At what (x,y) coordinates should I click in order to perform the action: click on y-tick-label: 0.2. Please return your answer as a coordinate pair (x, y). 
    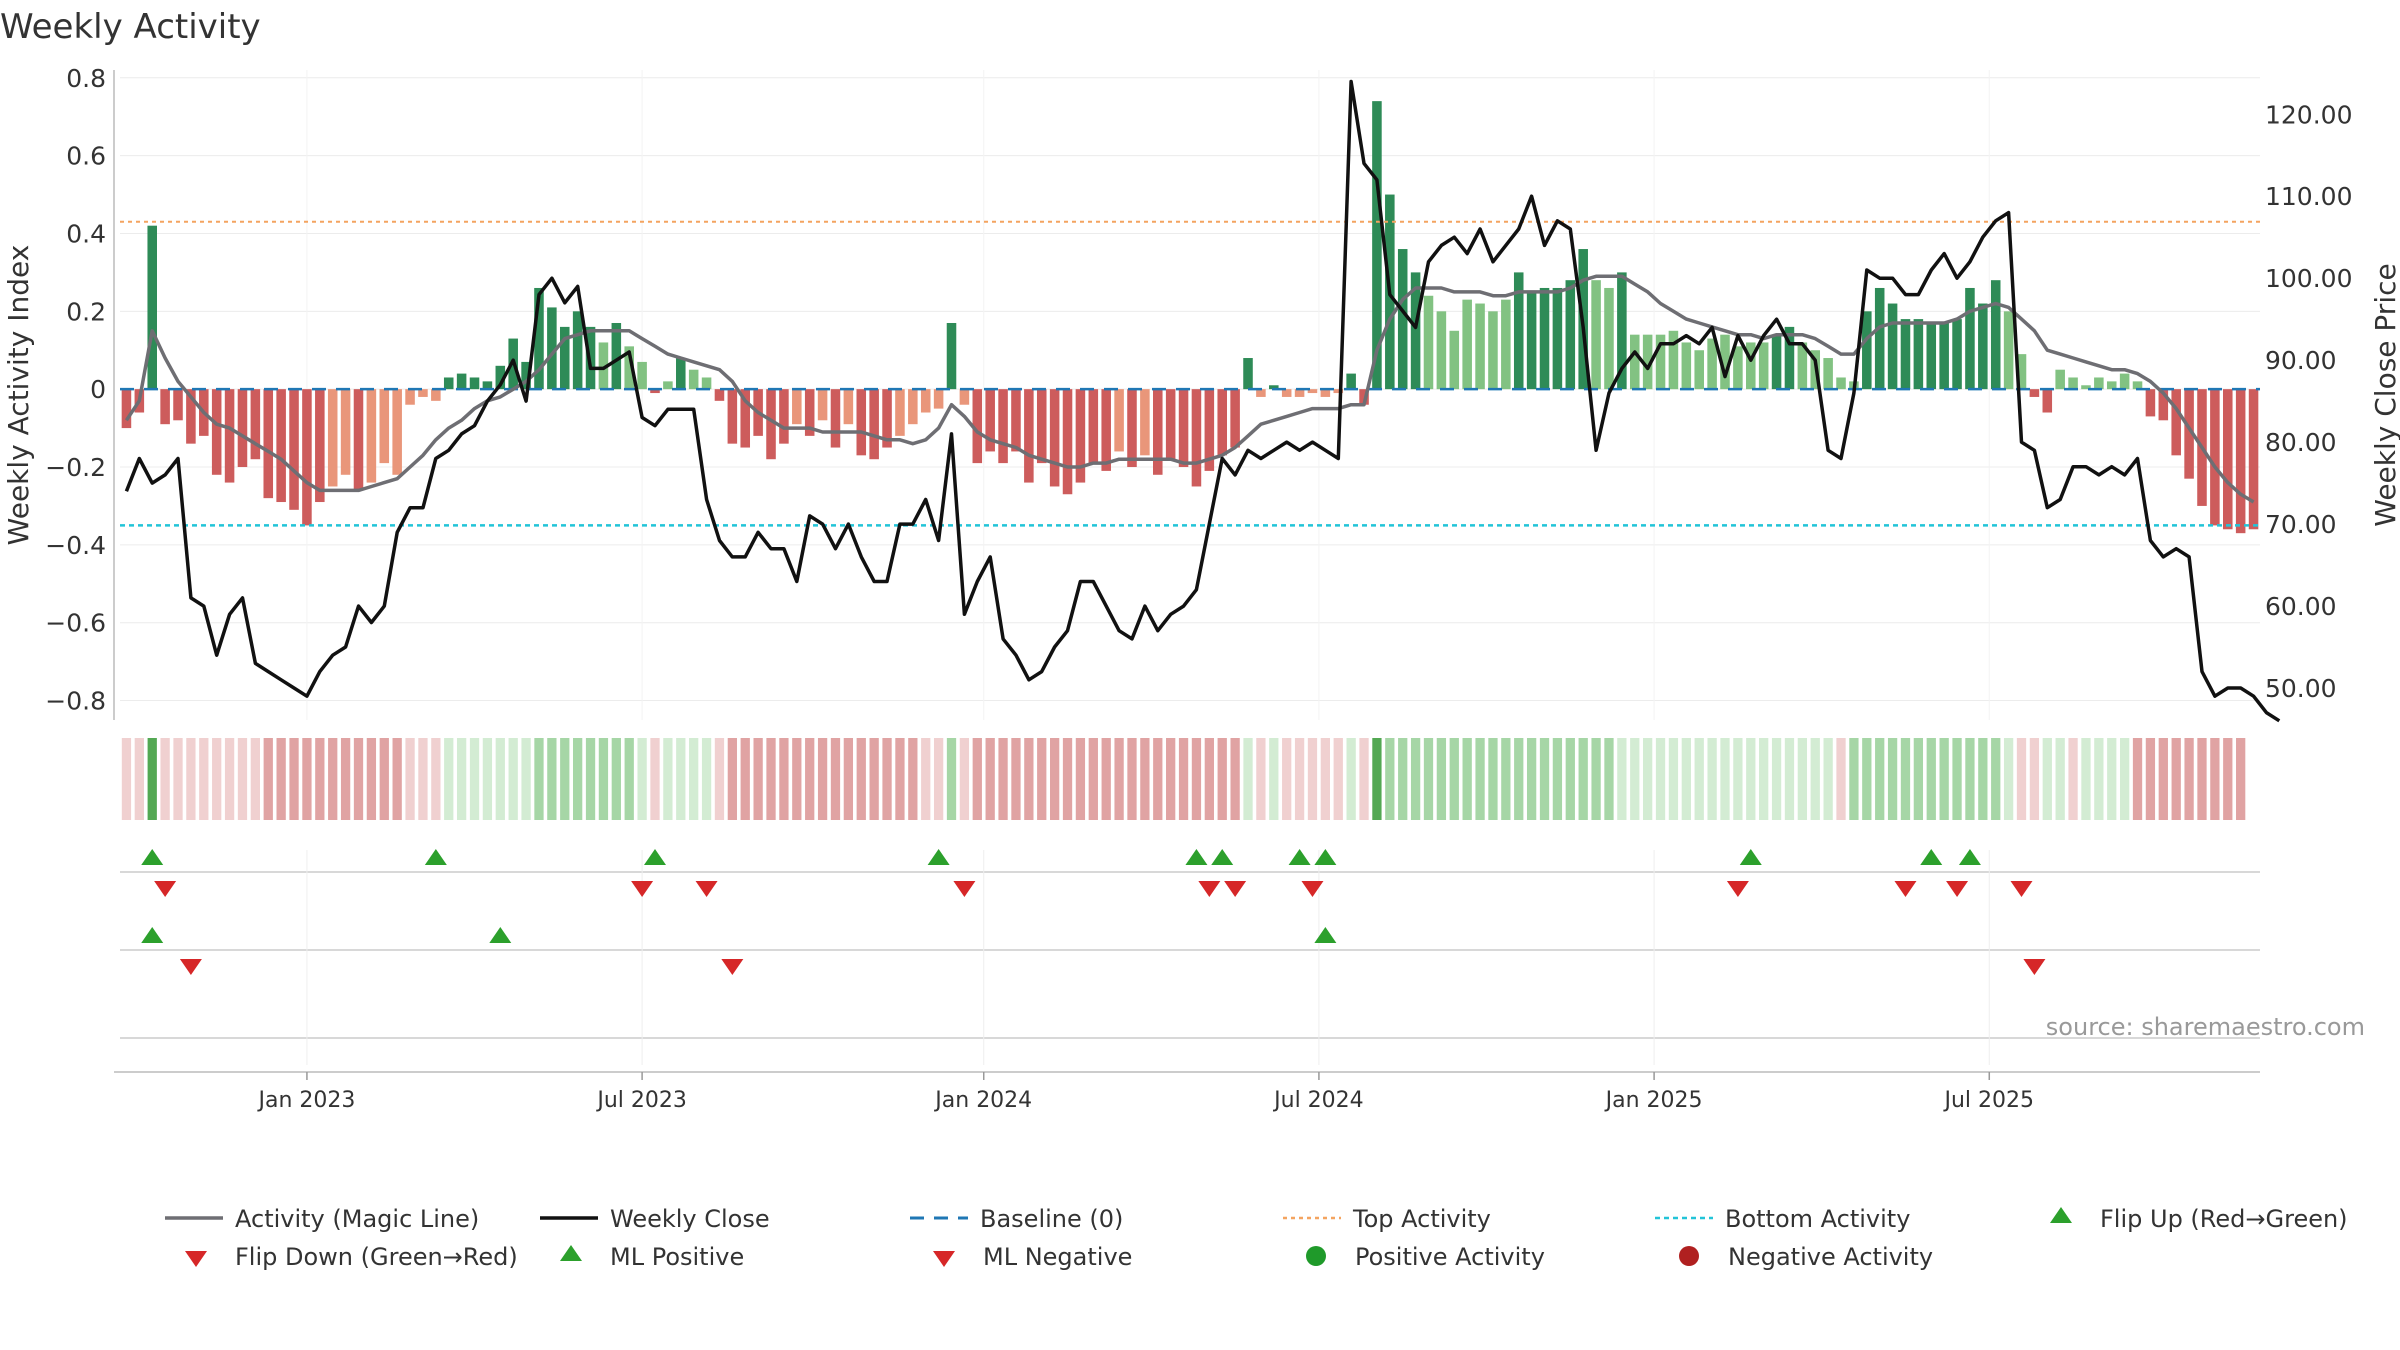
    Looking at the image, I should click on (86, 311).